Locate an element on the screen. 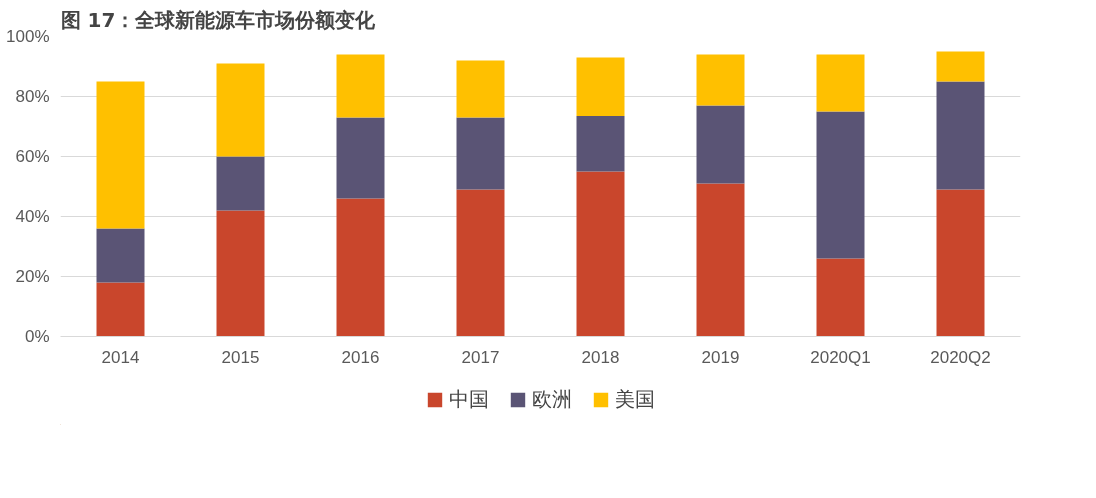 The height and width of the screenshot is (498, 1096). x-tick-label: 2019 is located at coordinates (720, 357).